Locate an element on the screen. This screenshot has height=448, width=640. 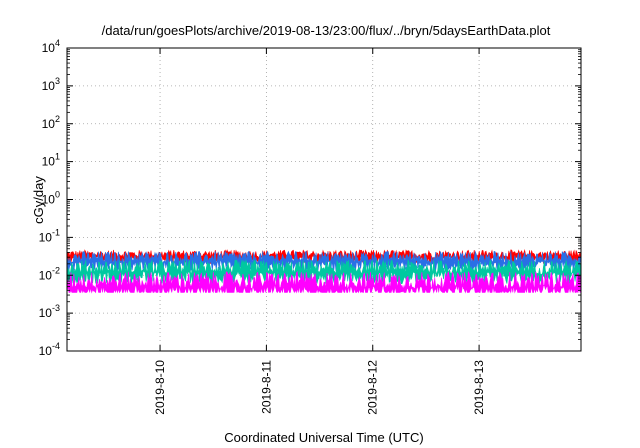
x-tick-label: 2019-8-13 is located at coordinates (479, 387).